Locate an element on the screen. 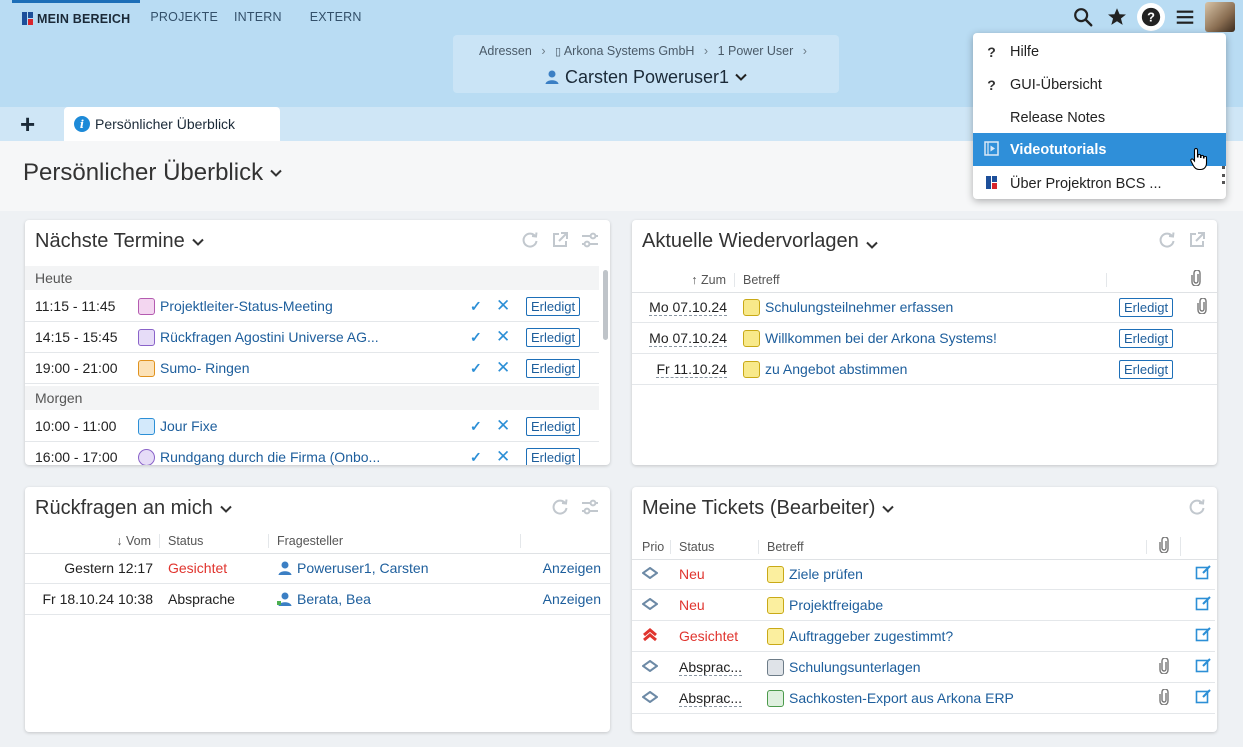 This screenshot has width=1243, height=747. user-avatar is located at coordinates (1220, 17).